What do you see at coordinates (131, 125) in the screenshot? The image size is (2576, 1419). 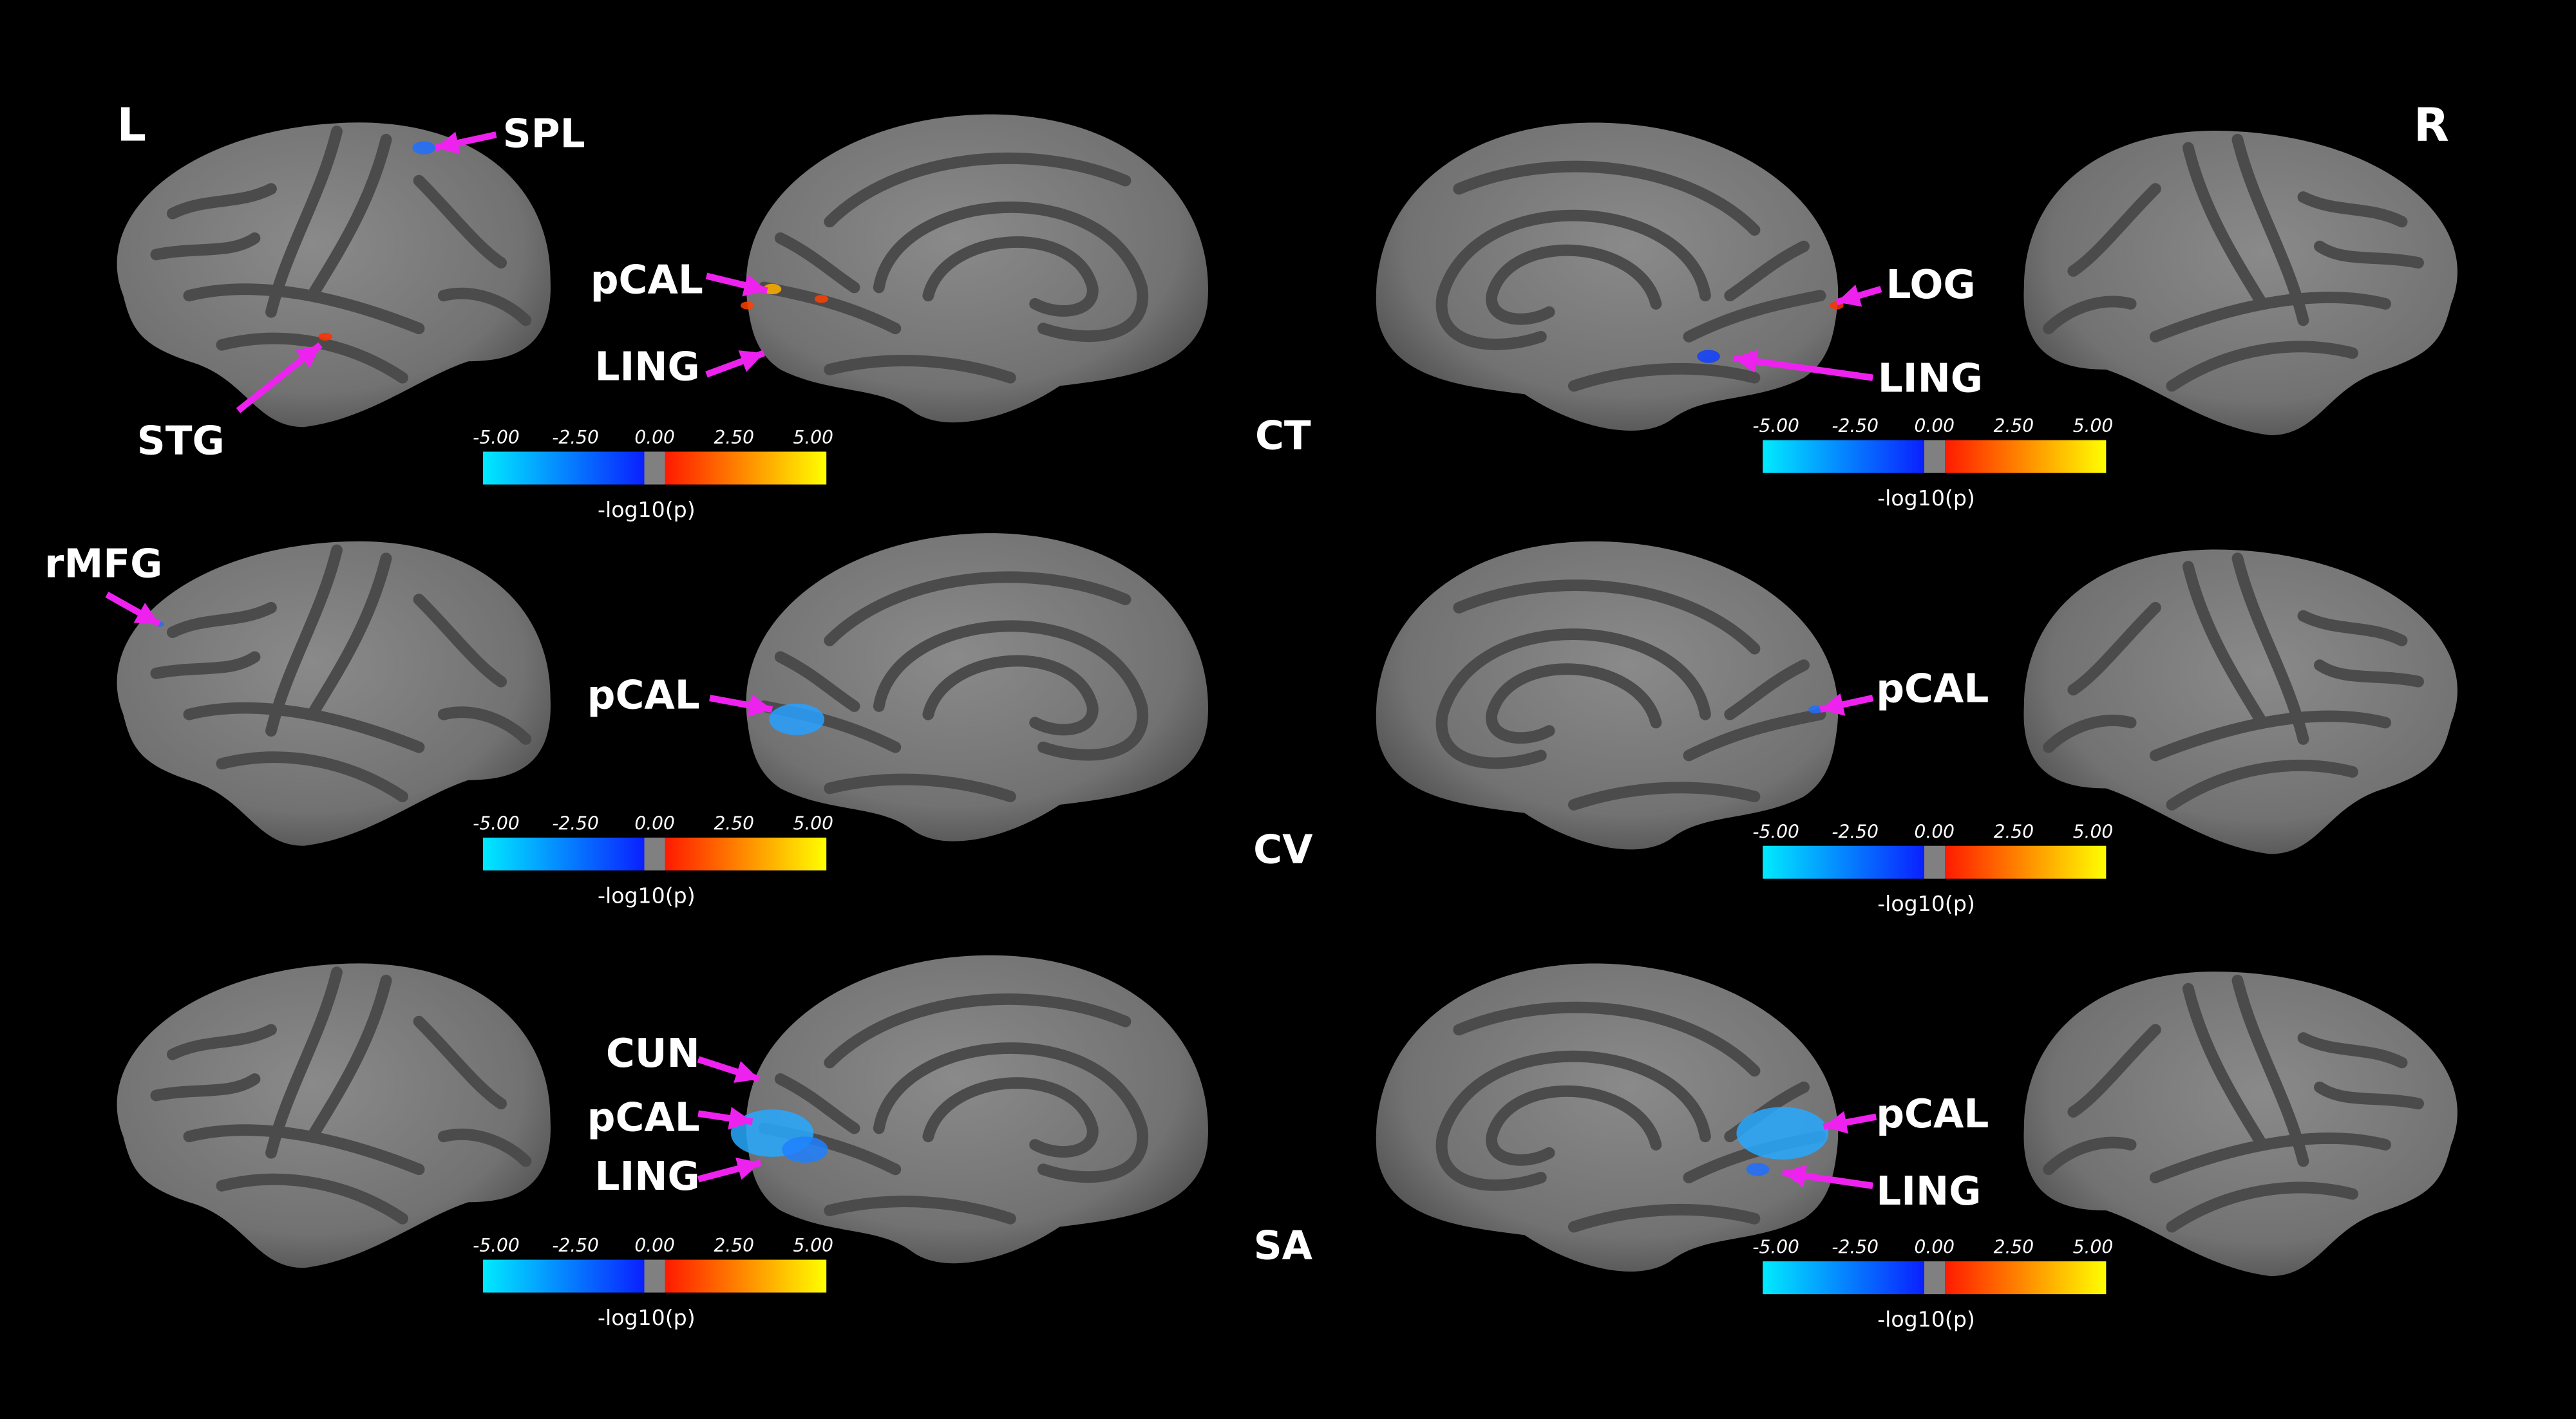 I see `hemisphere-label: L` at bounding box center [131, 125].